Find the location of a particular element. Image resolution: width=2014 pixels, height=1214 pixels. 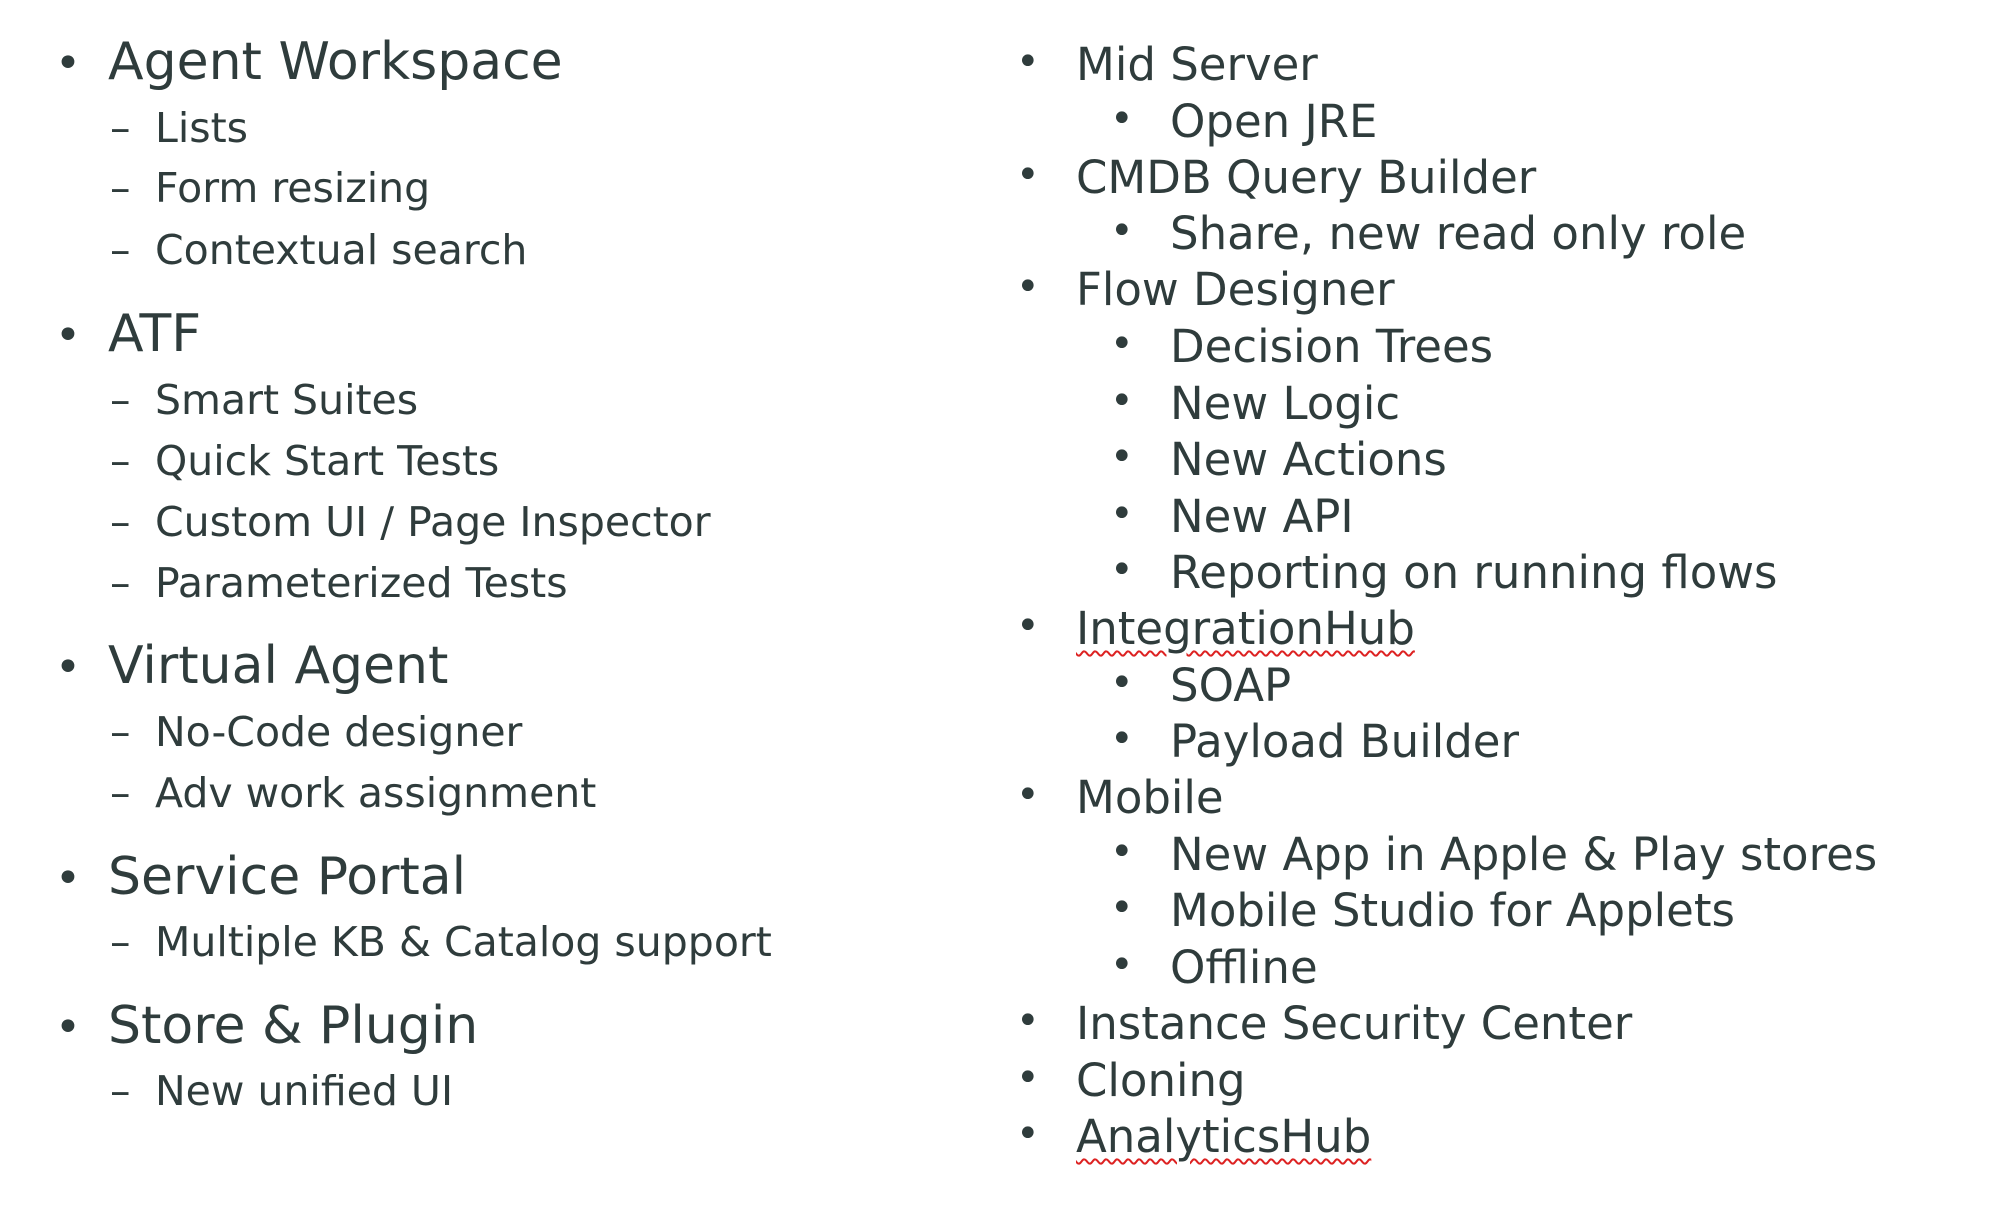

item-label: Share, new read only role is located at coordinates (1458, 233).